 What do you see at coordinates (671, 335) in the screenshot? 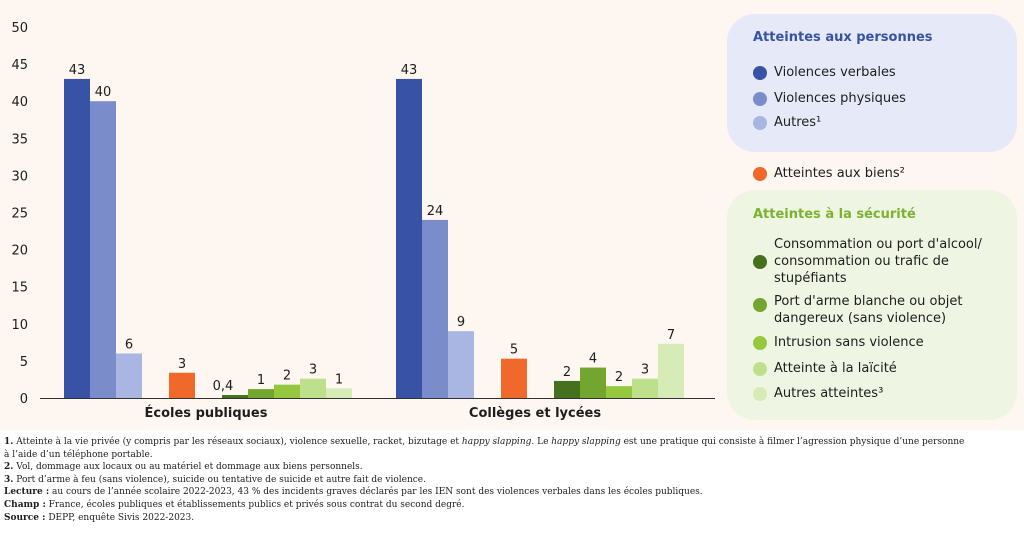
I see `data-label: 7` at bounding box center [671, 335].